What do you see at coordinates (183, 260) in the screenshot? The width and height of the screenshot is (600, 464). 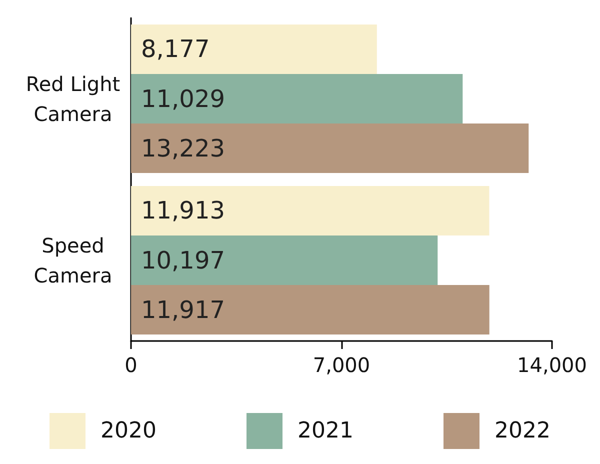 I see `data-label: 10,197` at bounding box center [183, 260].